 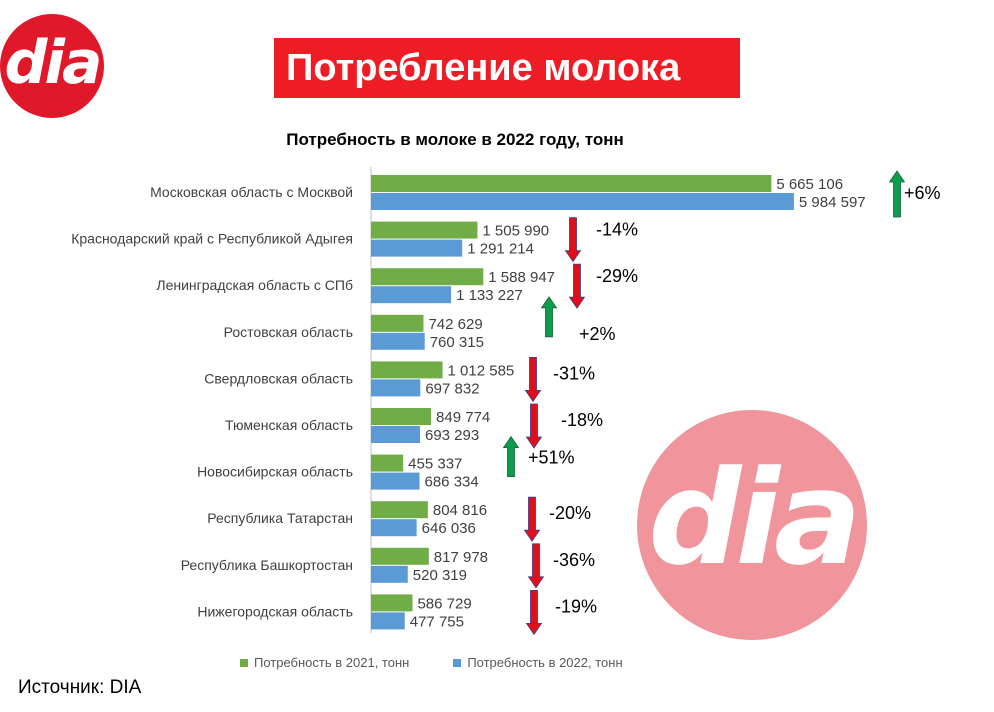 What do you see at coordinates (463, 417) in the screenshot?
I see `data-label-2021: 849 774` at bounding box center [463, 417].